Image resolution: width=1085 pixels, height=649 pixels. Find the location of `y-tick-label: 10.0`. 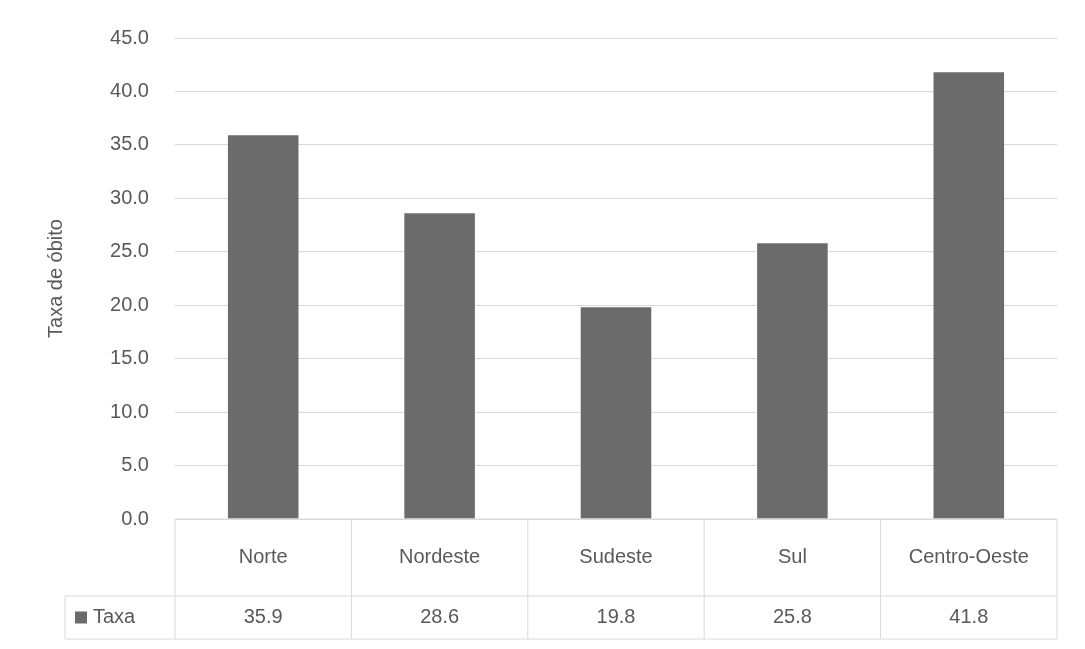

y-tick-label: 10.0 is located at coordinates (129, 410).